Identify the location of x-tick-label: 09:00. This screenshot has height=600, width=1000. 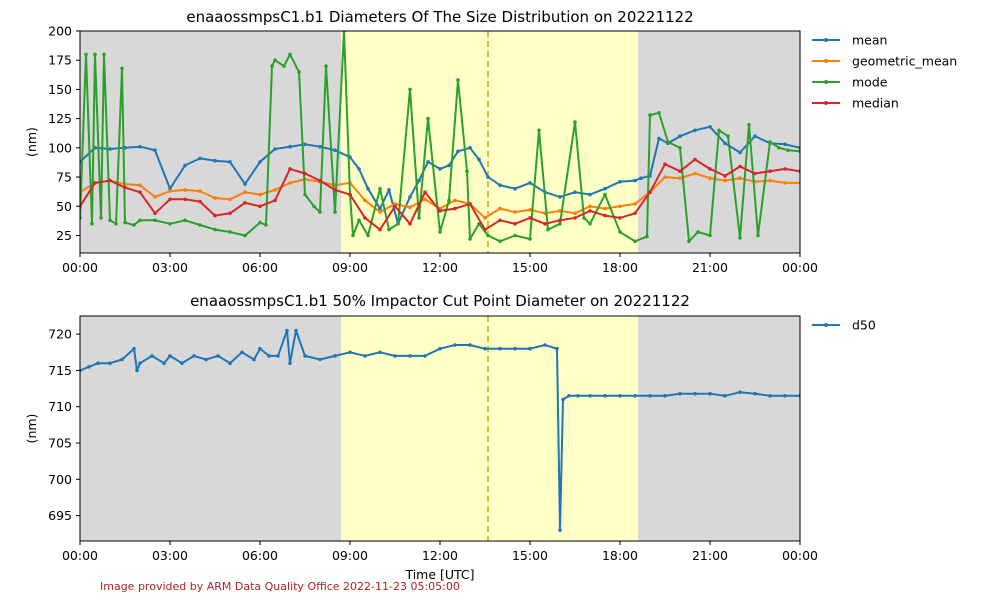
(350, 267).